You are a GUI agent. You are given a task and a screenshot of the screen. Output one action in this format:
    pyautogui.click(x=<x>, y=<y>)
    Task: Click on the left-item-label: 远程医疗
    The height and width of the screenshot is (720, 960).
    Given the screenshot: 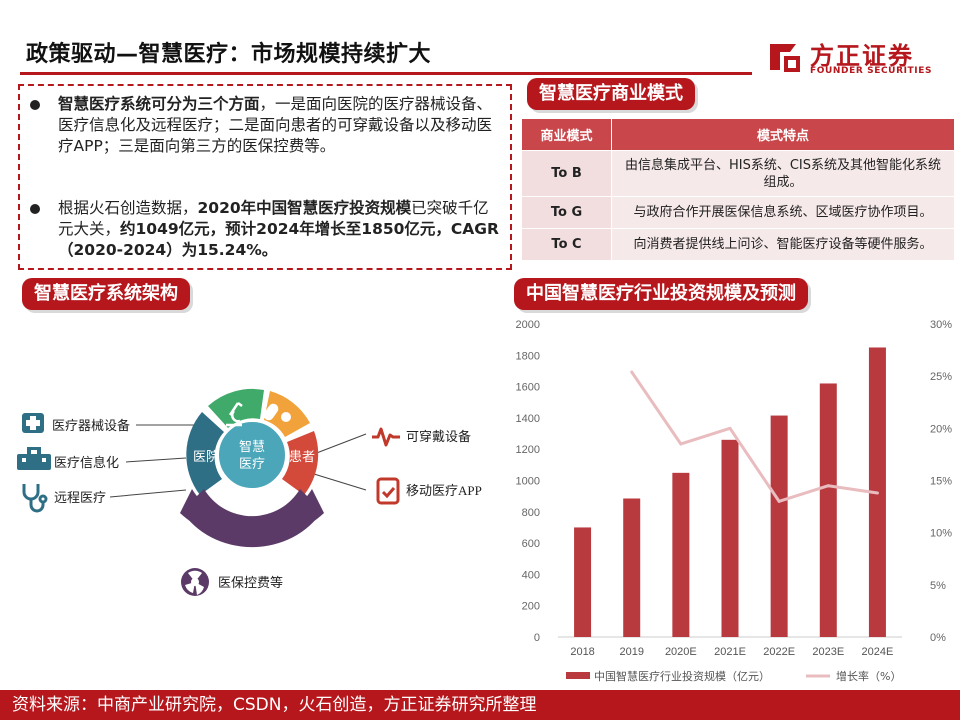 What is the action you would take?
    pyautogui.click(x=80, y=497)
    